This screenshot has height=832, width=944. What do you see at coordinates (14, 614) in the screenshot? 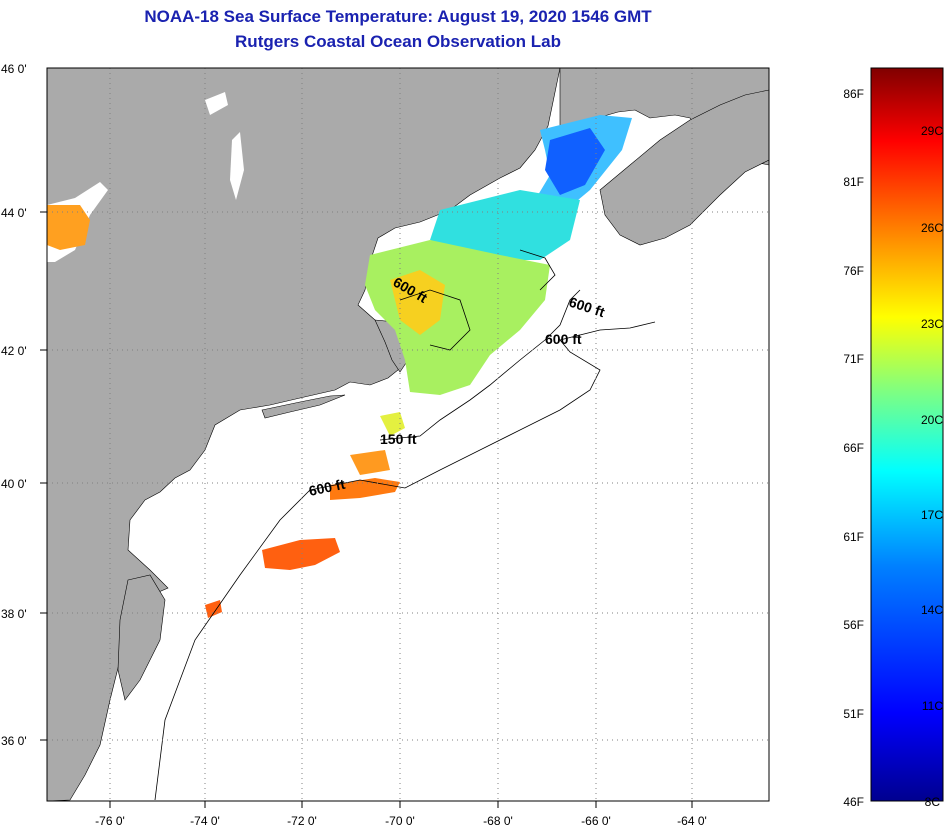
I see `lat-label: 38 0'` at bounding box center [14, 614].